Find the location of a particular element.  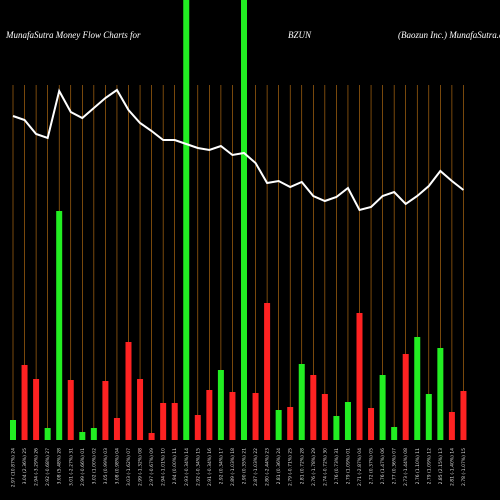

x-tick-label: 2.80 (-2.44%) 23 is located at coordinates (268, 467).